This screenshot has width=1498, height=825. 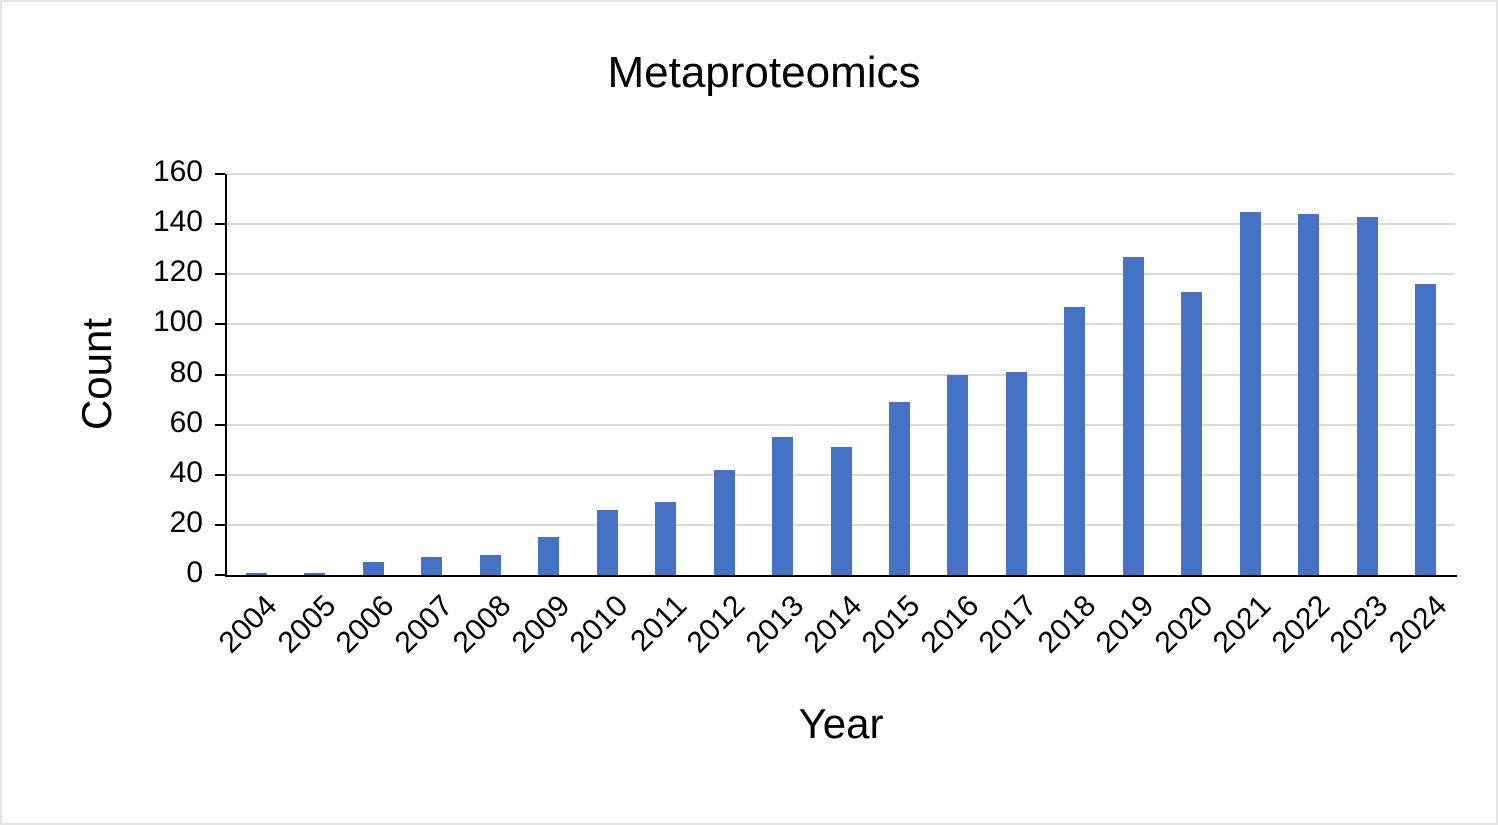 What do you see at coordinates (256, 573) in the screenshot?
I see `bar-2004` at bounding box center [256, 573].